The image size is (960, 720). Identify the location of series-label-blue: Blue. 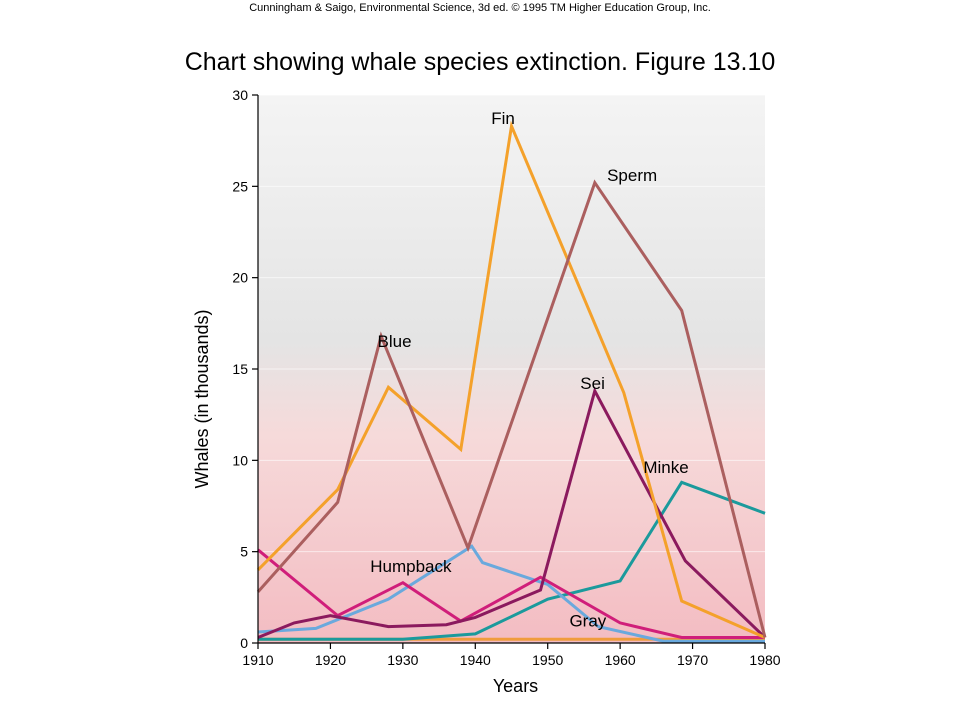
(395, 341).